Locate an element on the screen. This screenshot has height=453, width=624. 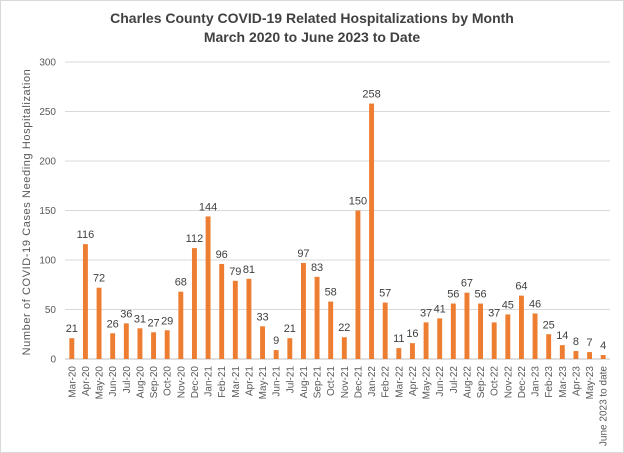
data-label: 64 is located at coordinates (521, 287).